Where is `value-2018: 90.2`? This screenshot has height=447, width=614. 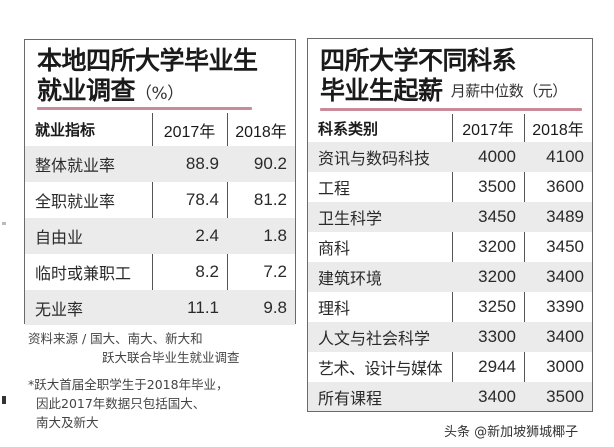 value-2018: 90.2 is located at coordinates (270, 163).